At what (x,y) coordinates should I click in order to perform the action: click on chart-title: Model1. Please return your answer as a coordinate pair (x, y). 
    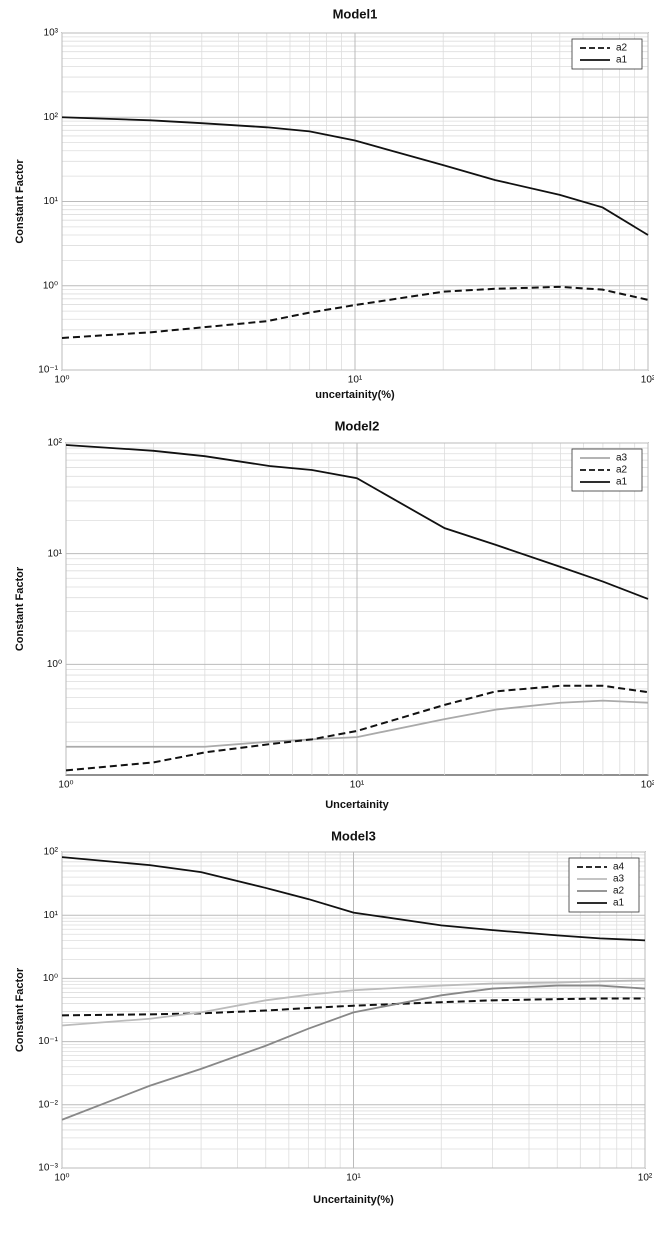
    Looking at the image, I should click on (355, 13).